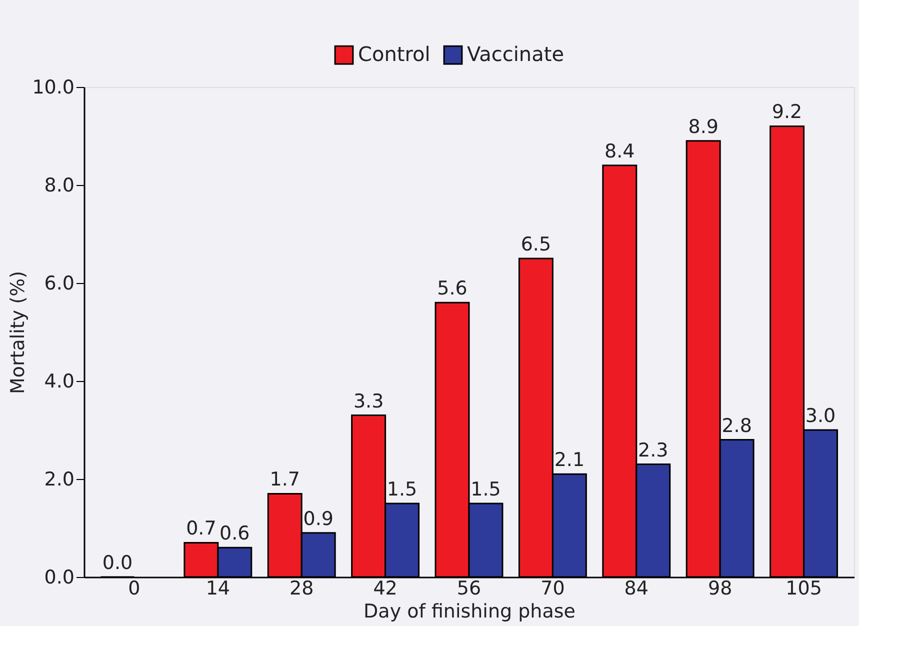 Image resolution: width=910 pixels, height=649 pixels. I want to click on data-label: 8.9, so click(703, 127).